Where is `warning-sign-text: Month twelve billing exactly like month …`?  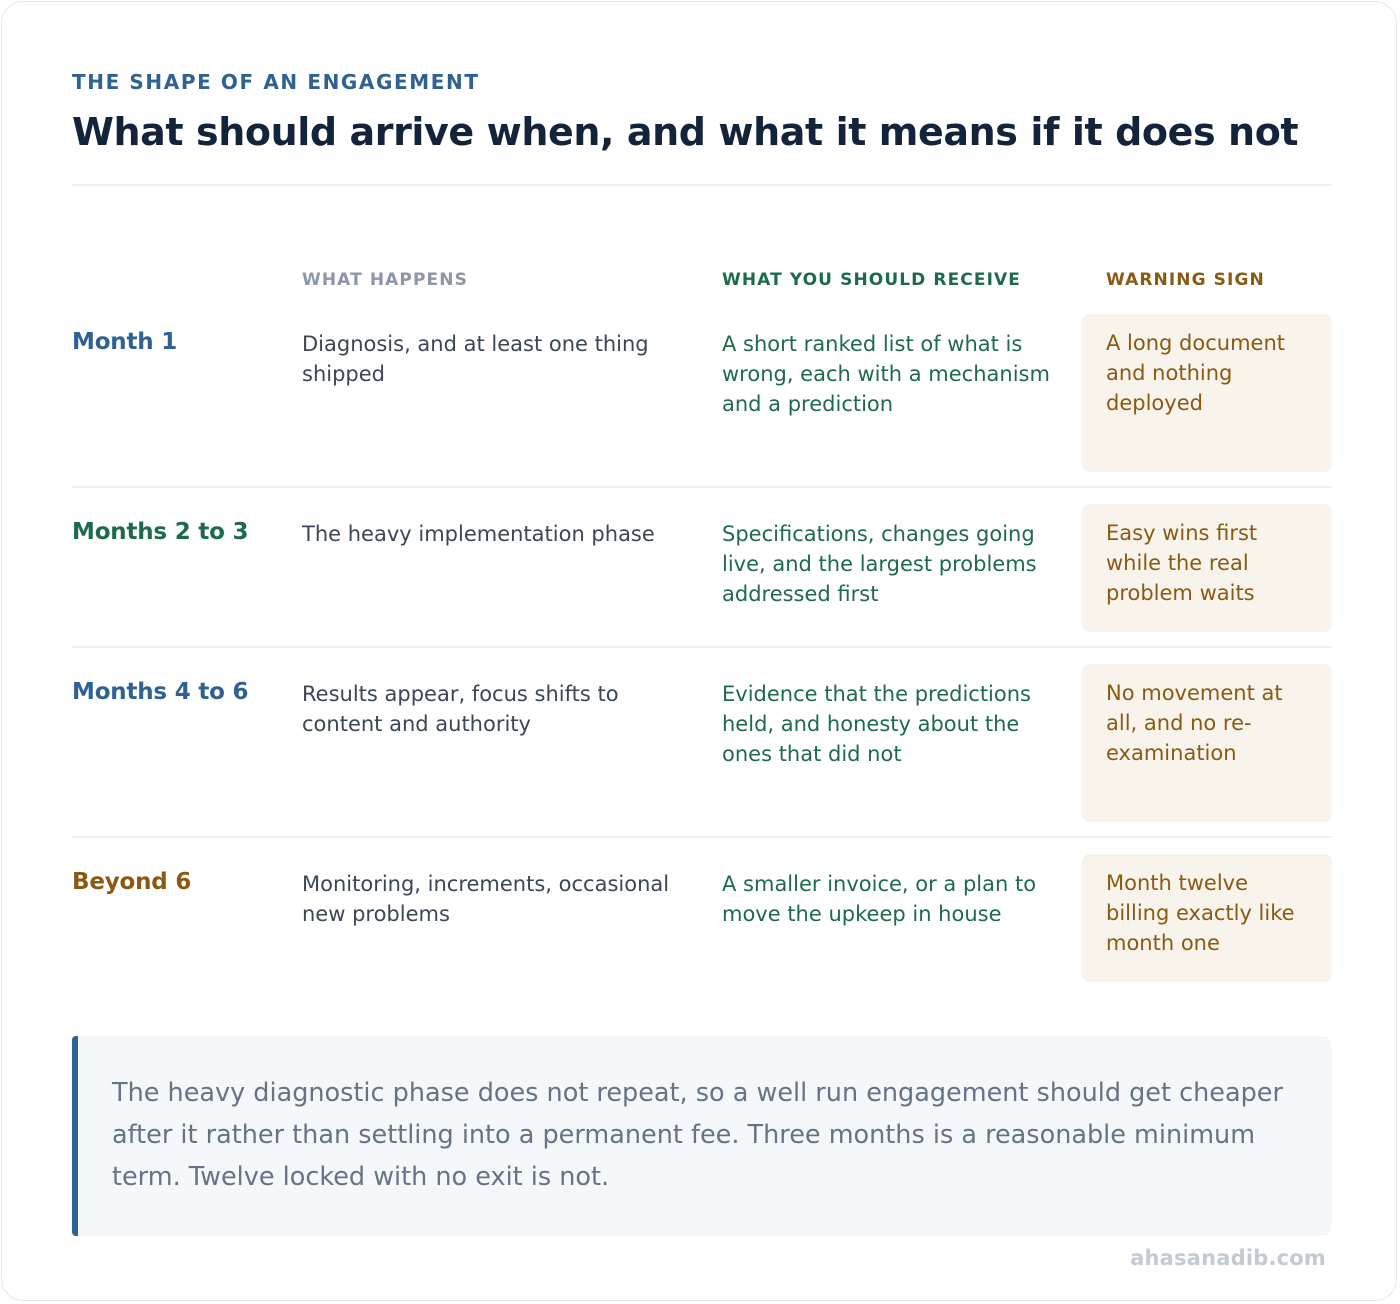
warning-sign-text: Month twelve billing exactly like month … is located at coordinates (1200, 913).